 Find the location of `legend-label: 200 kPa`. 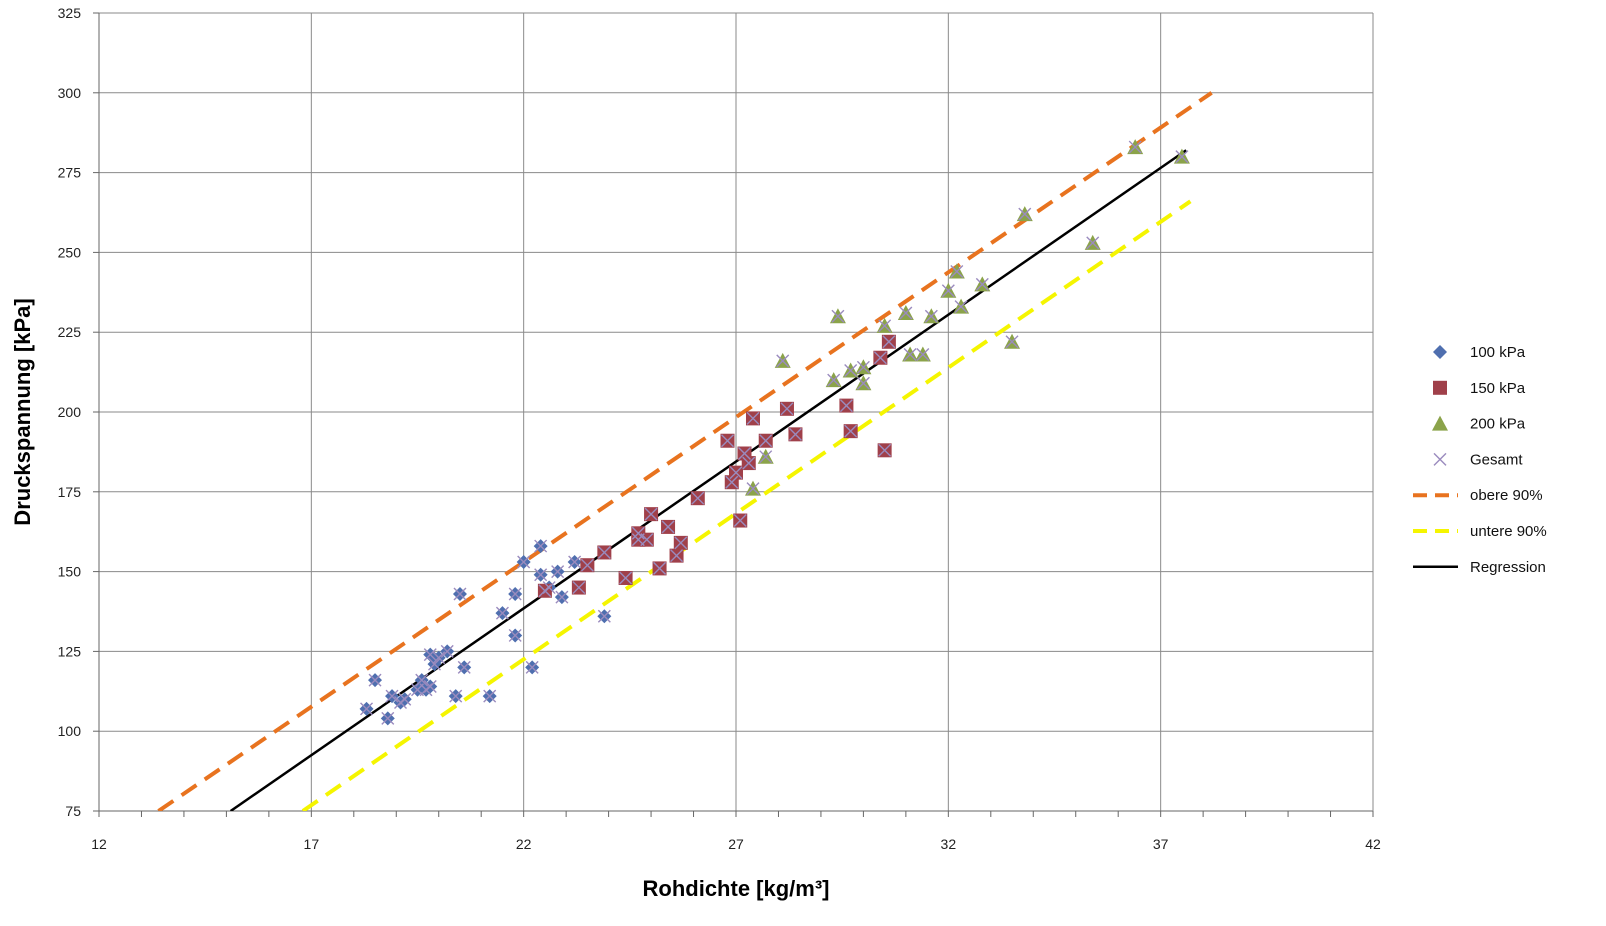

legend-label: 200 kPa is located at coordinates (1498, 424).